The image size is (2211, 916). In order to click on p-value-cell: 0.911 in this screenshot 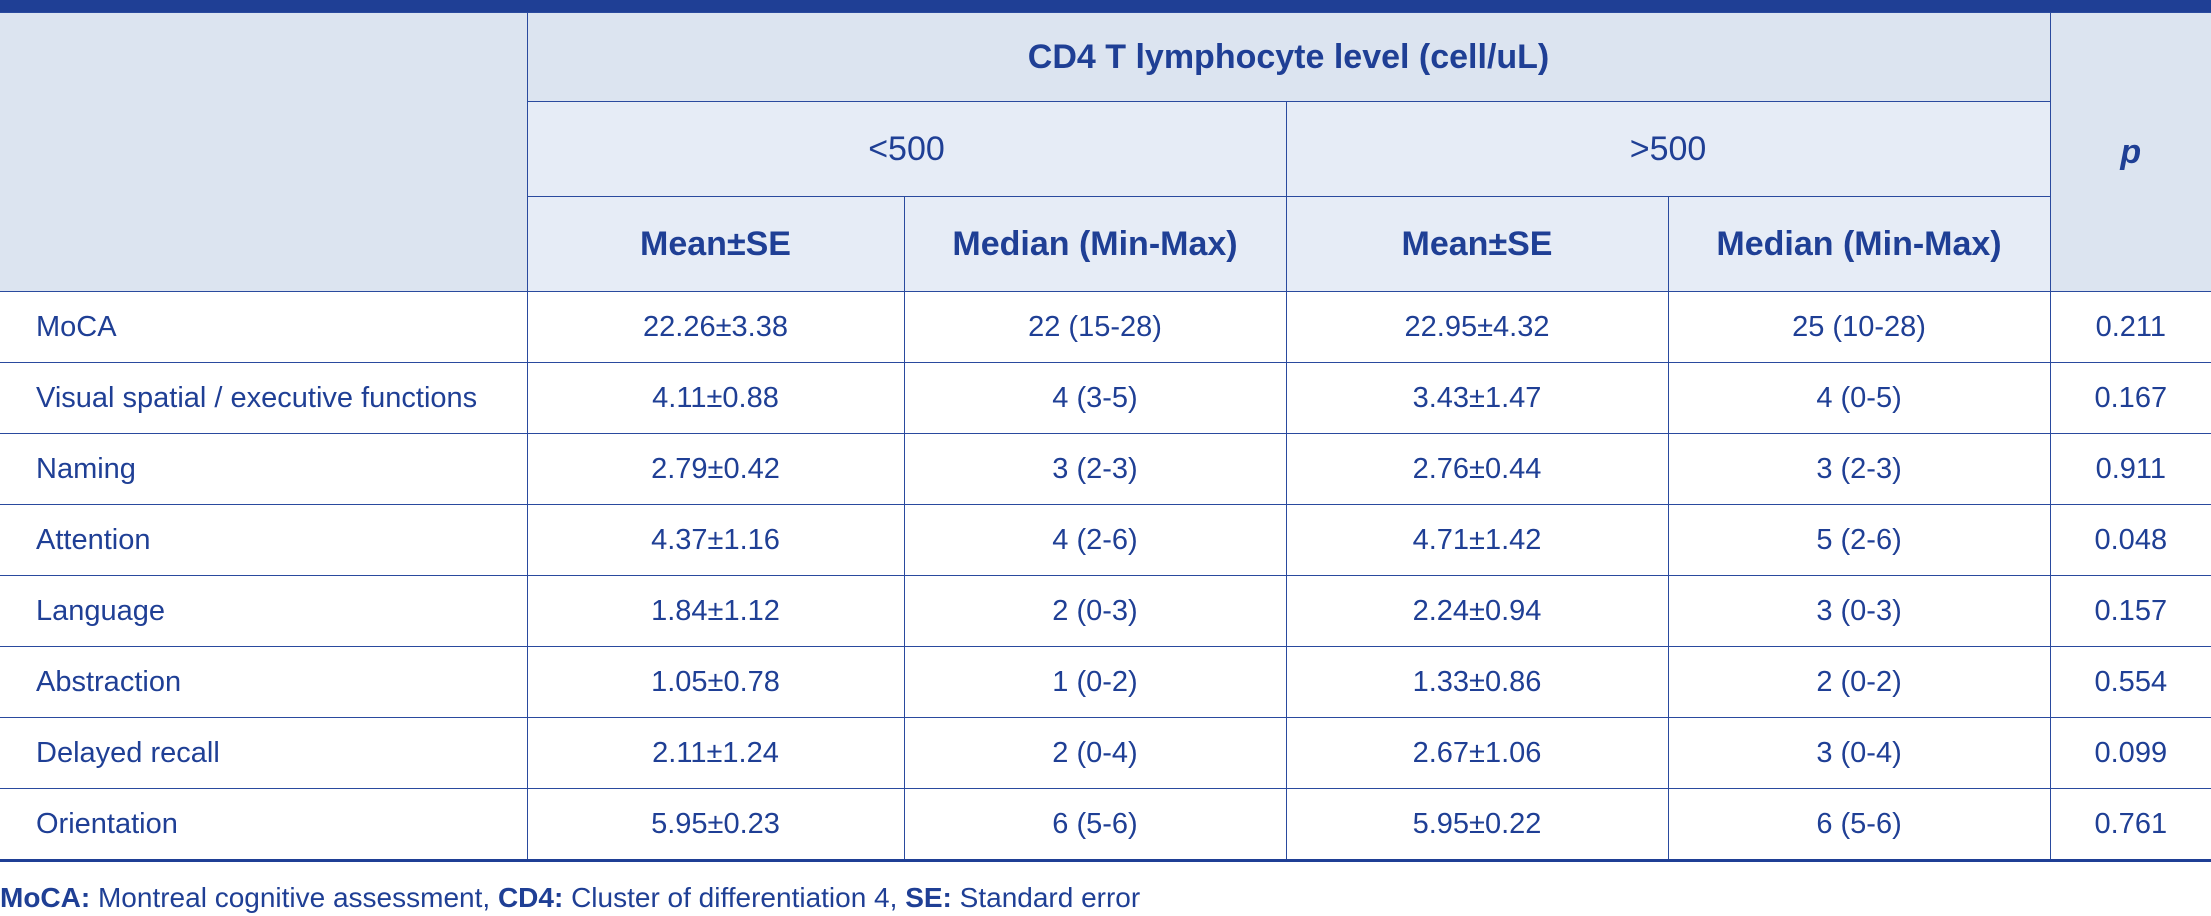, I will do `click(2130, 469)`.